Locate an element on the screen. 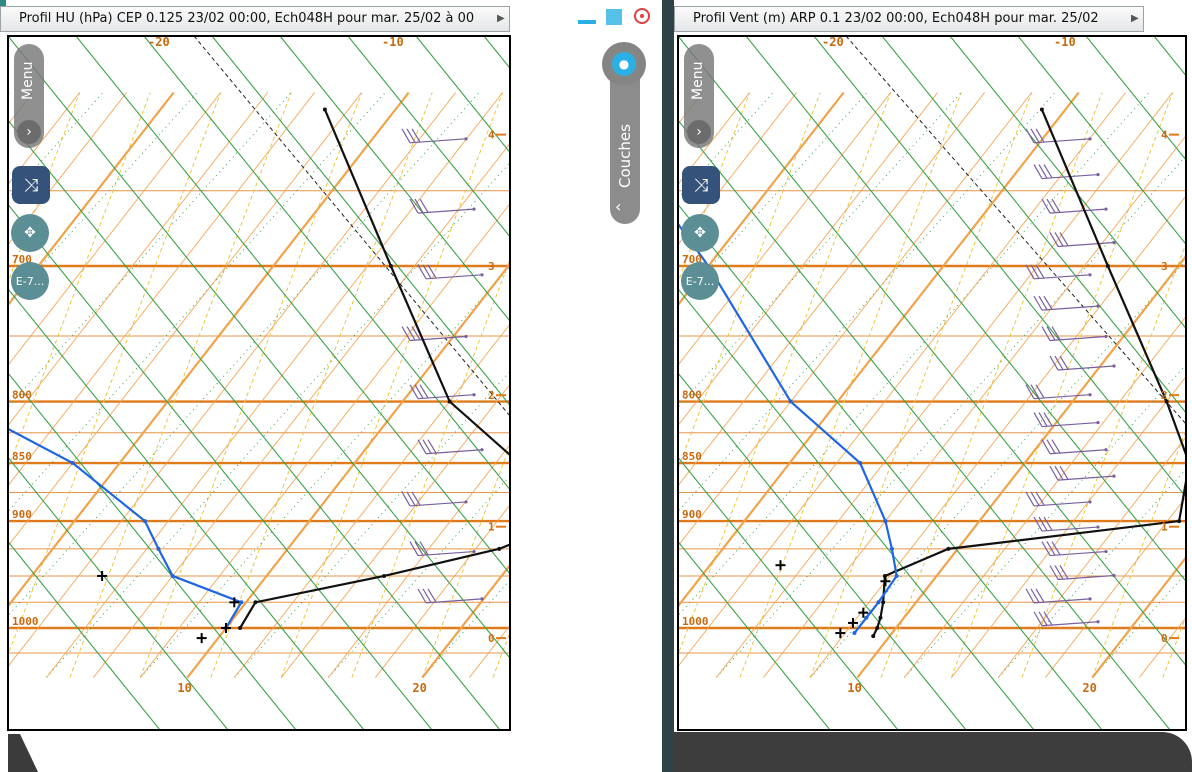 Image resolution: width=1192 pixels, height=772 pixels. layers-panel: ● Couches ‹ is located at coordinates (624, 133).